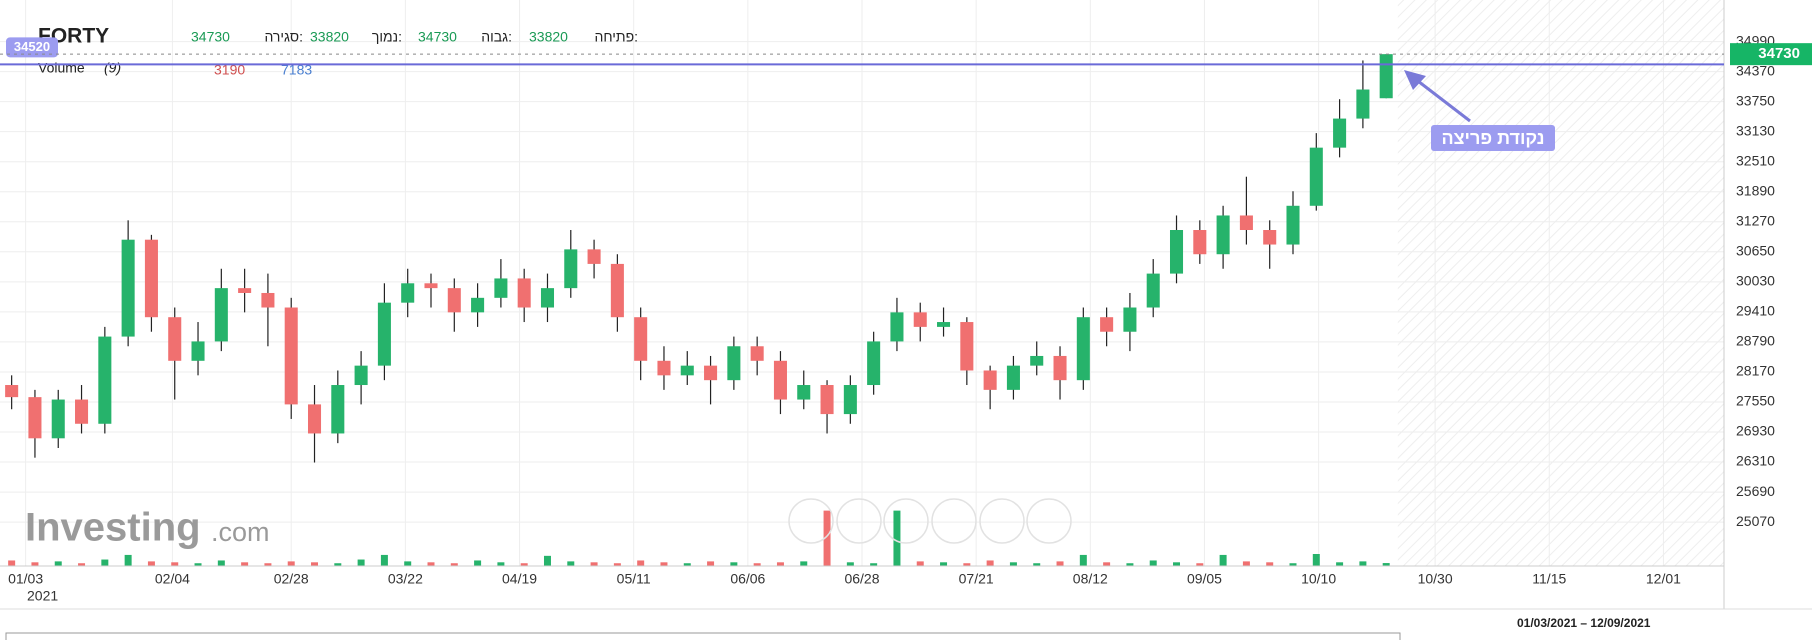 The height and width of the screenshot is (640, 1812). I want to click on x-tick-label: 10/30, so click(1435, 579).